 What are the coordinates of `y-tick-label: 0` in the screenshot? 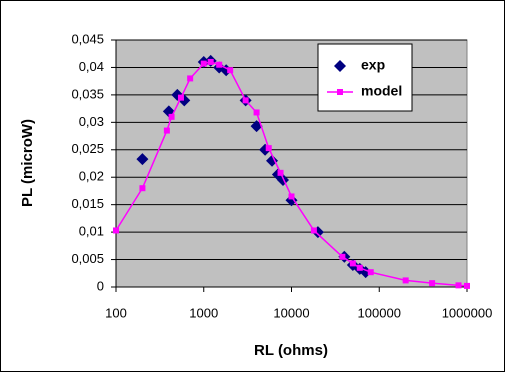 It's located at (100, 285).